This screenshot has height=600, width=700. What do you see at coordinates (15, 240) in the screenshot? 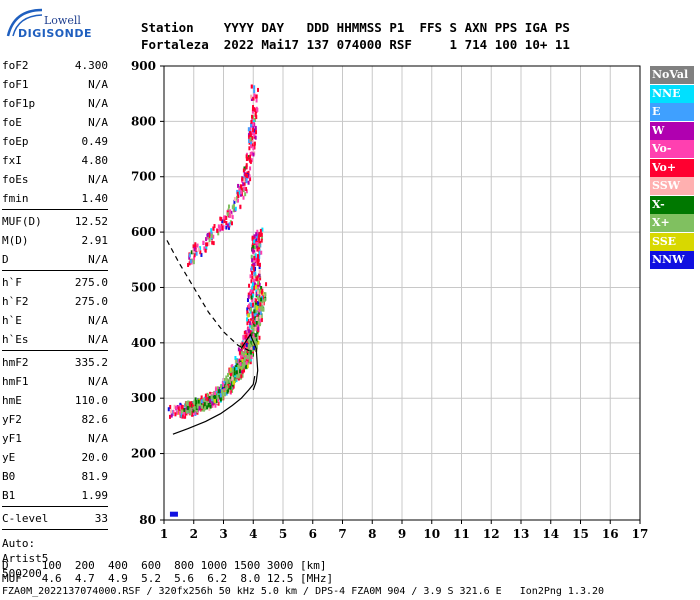
I see `param-name: M(D)` at bounding box center [15, 240].